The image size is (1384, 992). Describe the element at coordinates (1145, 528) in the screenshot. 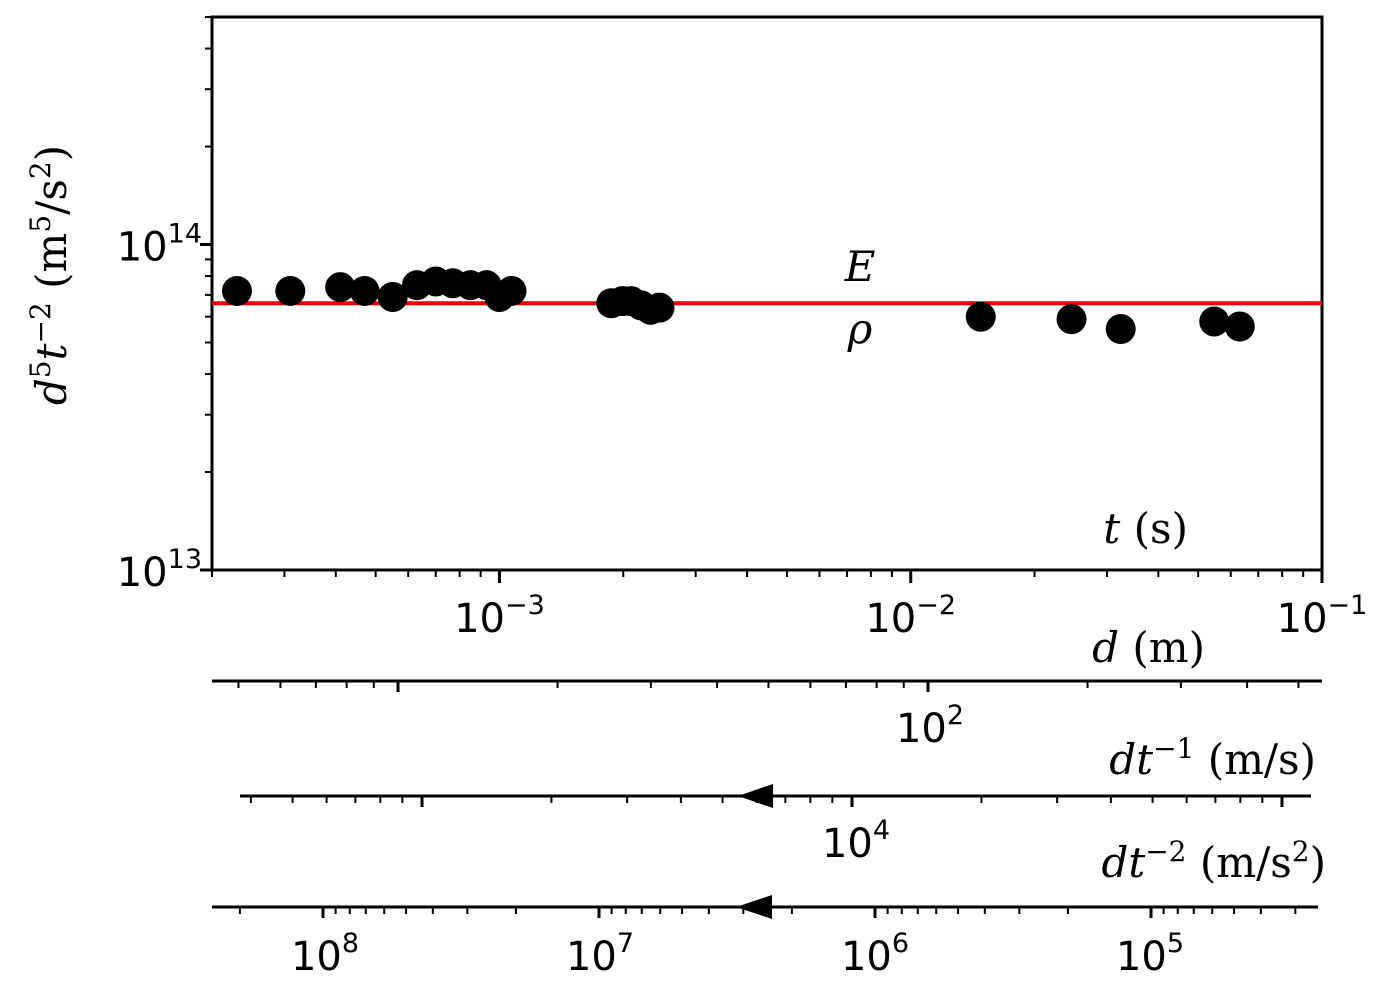

I see `x-axis-label: t (s)` at that location.